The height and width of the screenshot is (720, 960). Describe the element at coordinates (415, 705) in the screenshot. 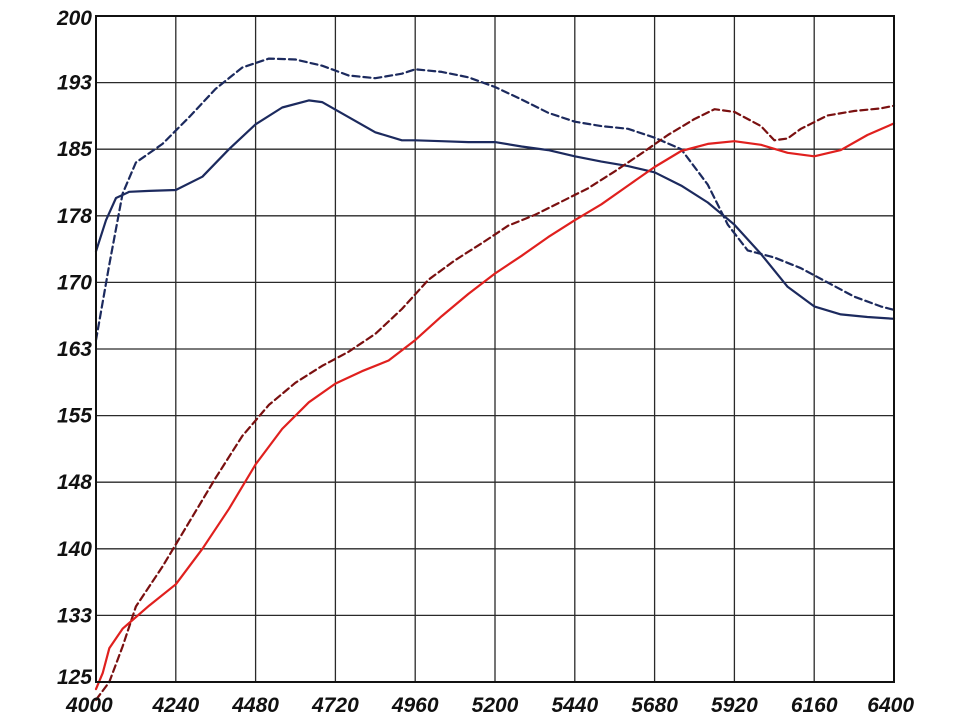

I see `x-tick-label: 4960` at that location.